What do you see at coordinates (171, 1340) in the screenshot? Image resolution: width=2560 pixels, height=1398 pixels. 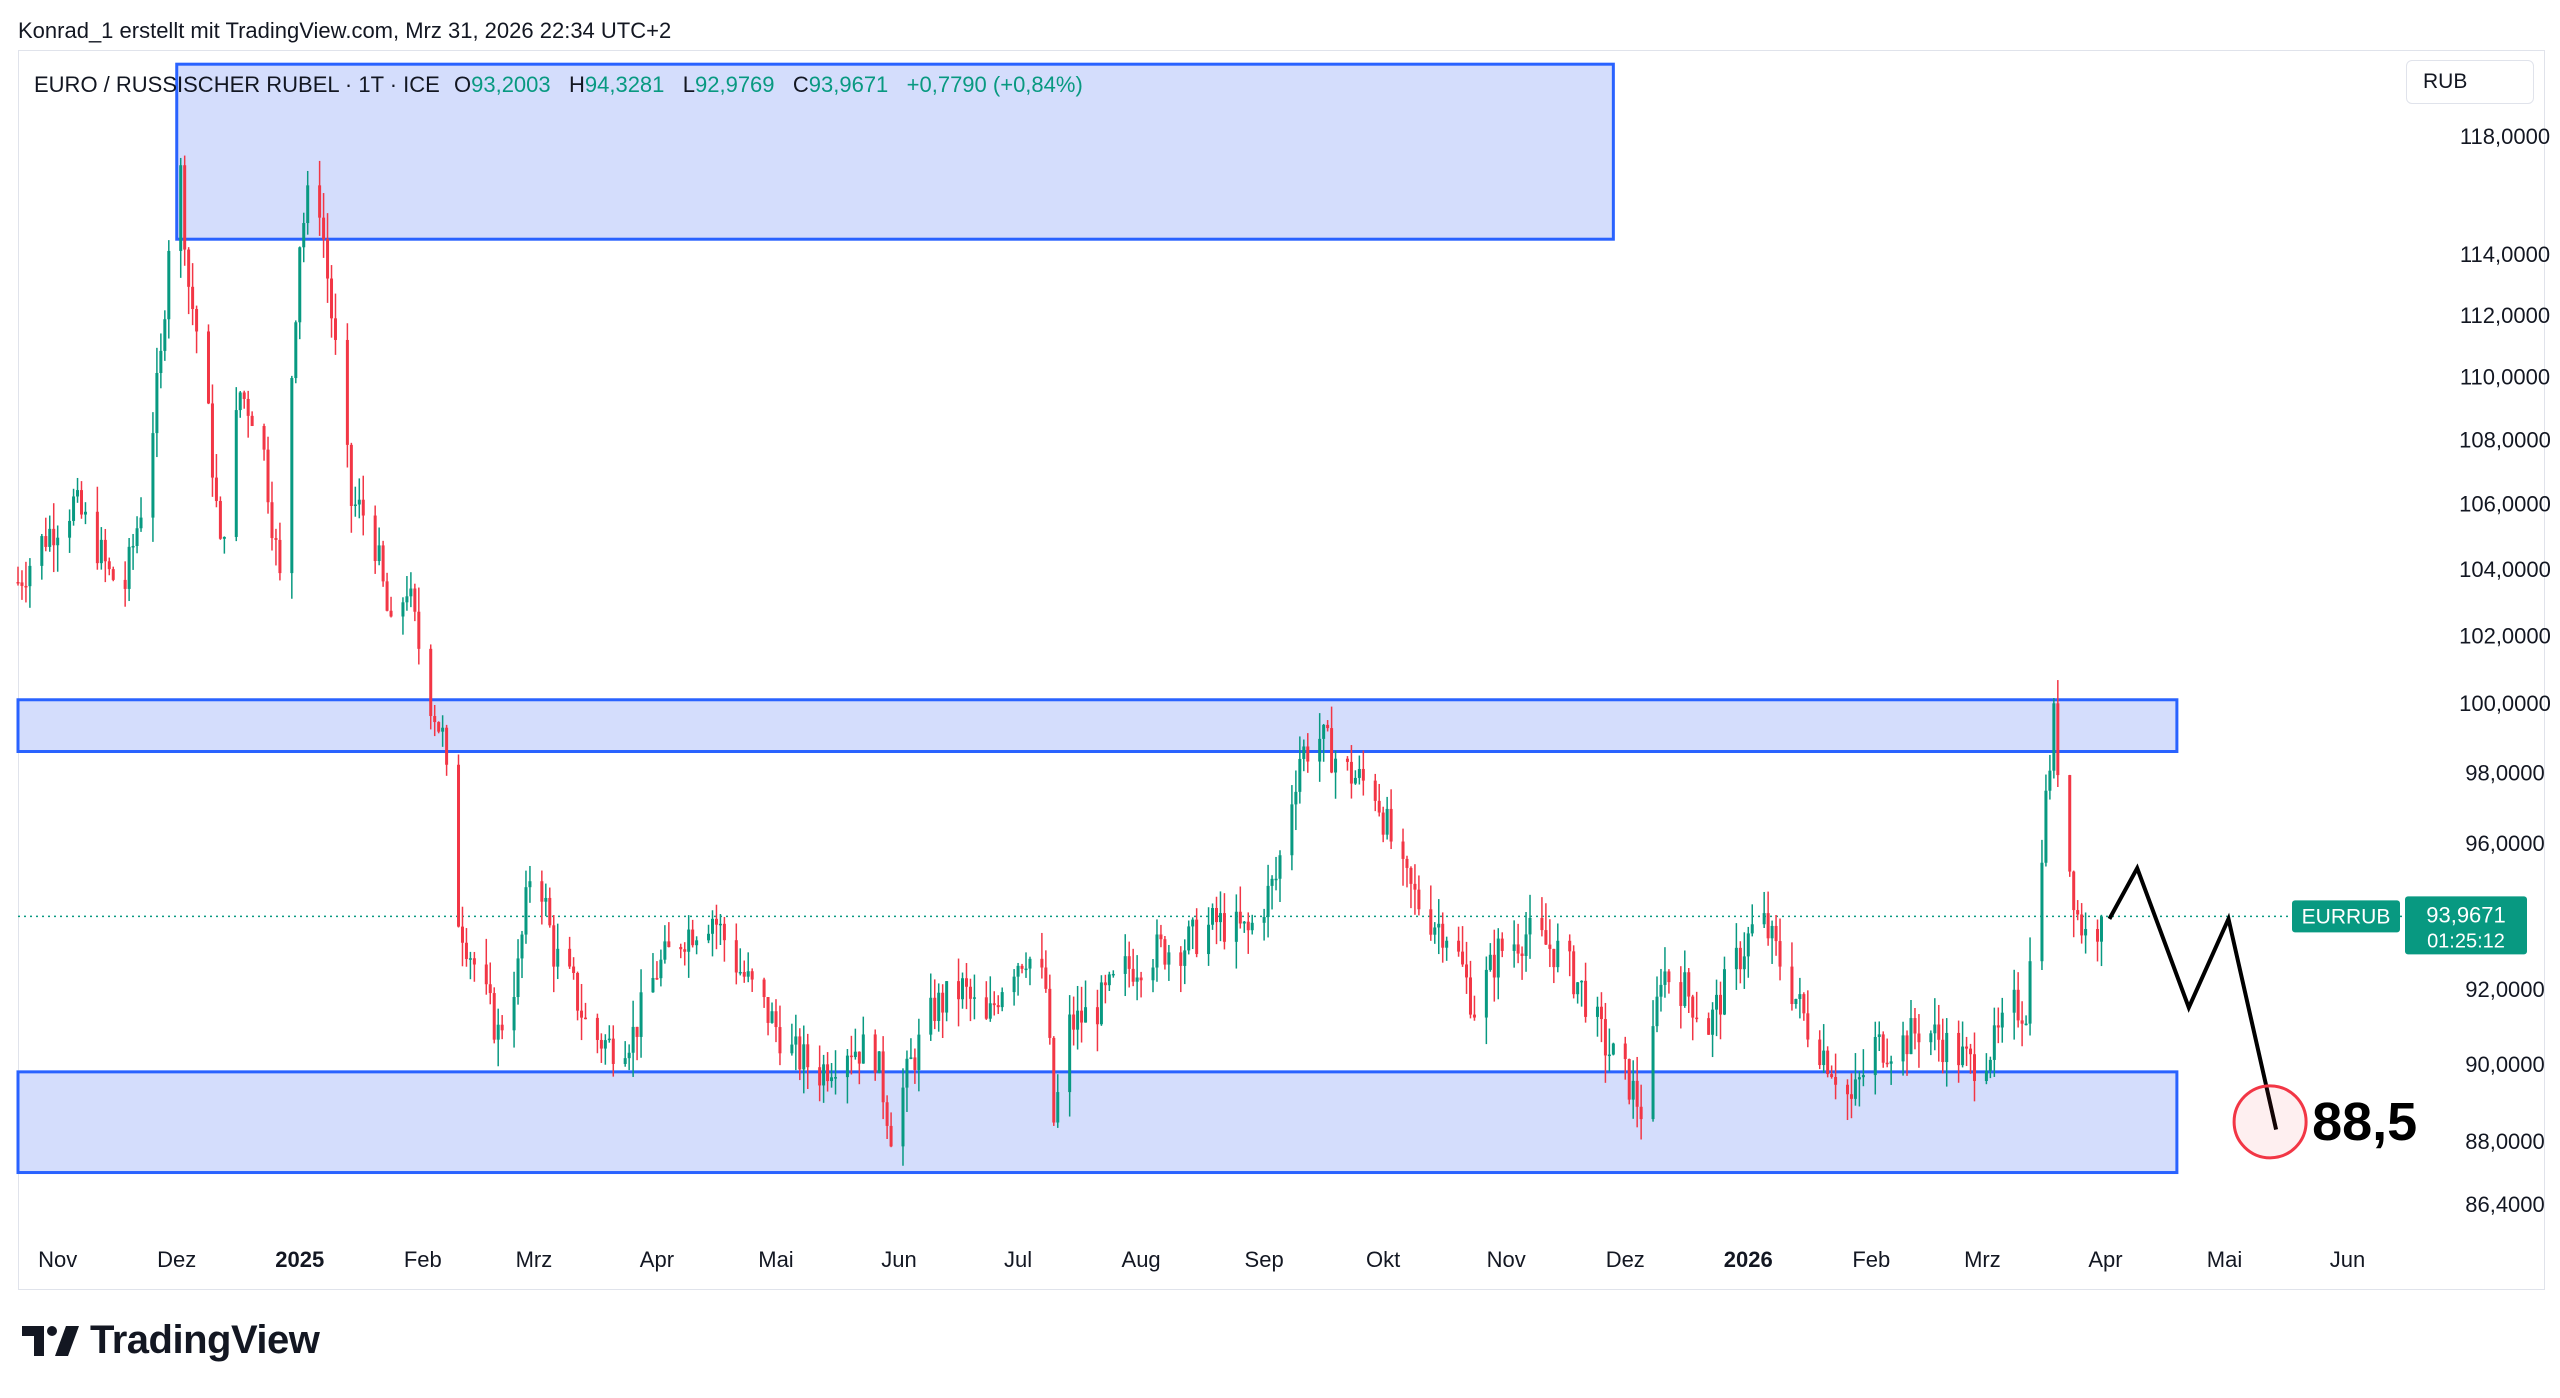 I see `tradingview-logo: TradingView` at bounding box center [171, 1340].